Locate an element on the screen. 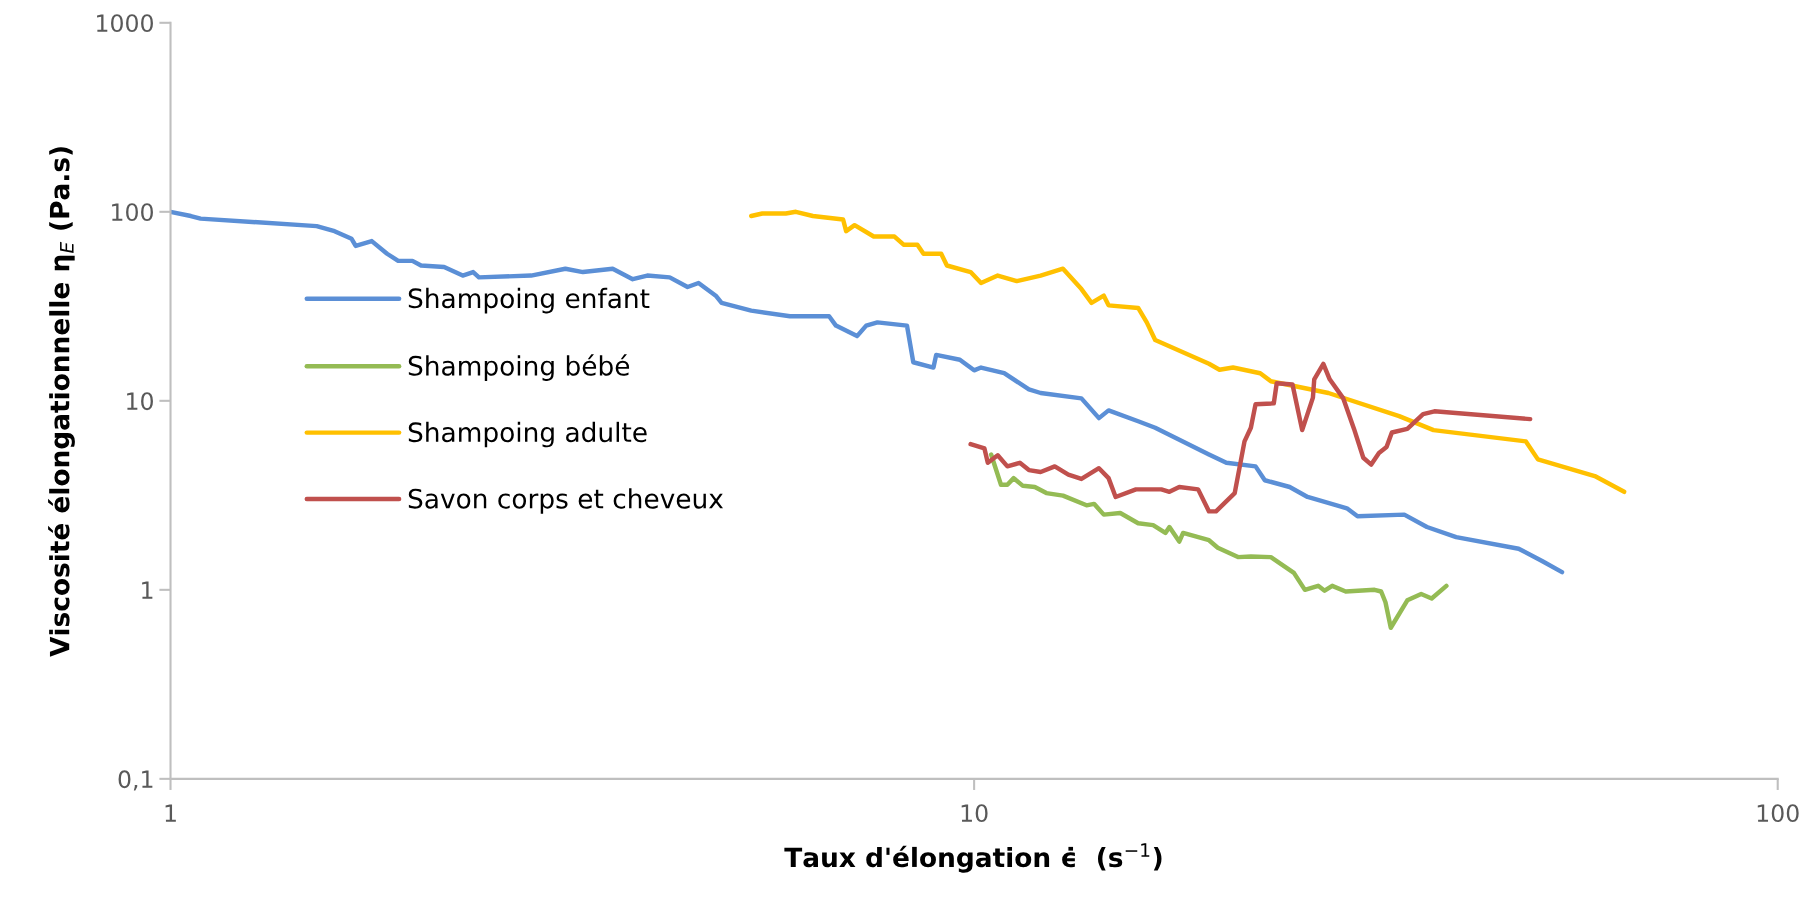 The image size is (1814, 912). x-tick-label: 100 is located at coordinates (1778, 813).